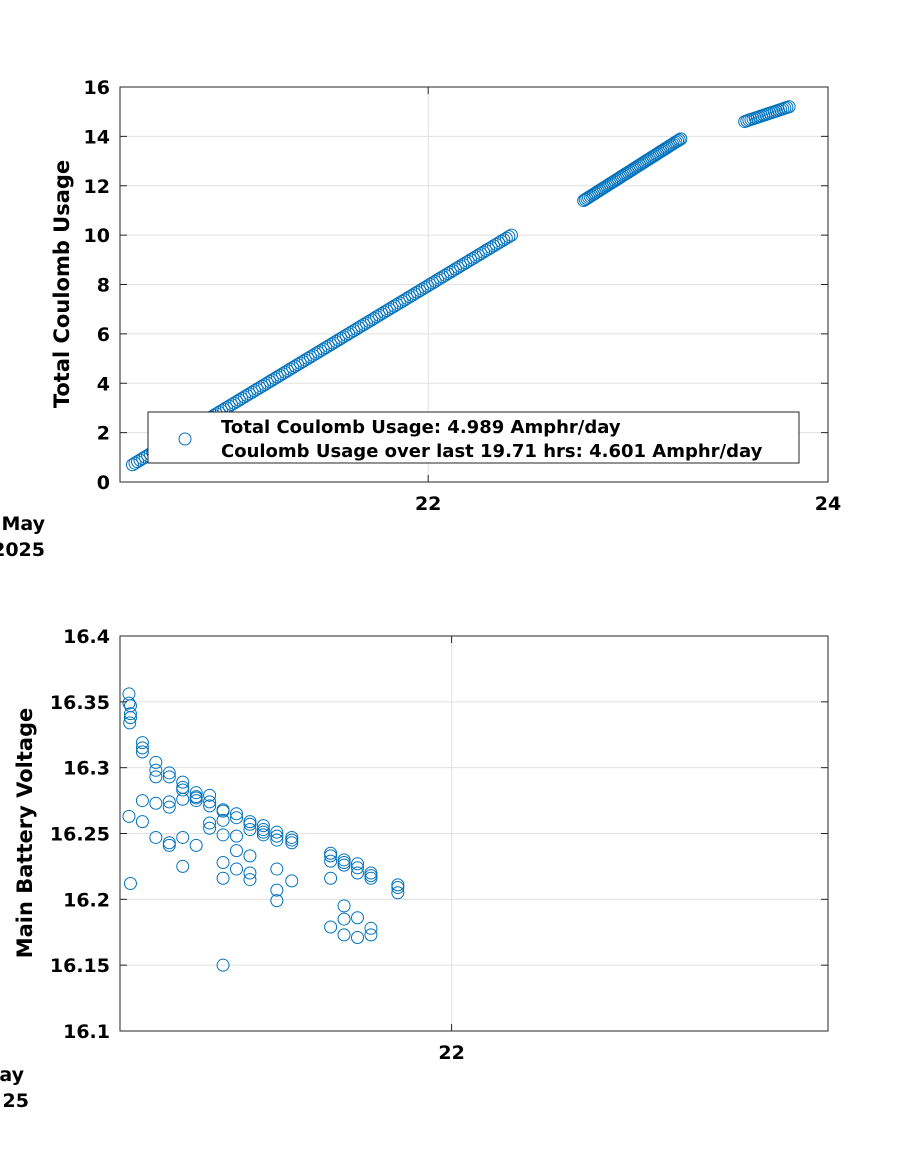 This screenshot has height=1159, width=916. Describe the element at coordinates (16, 1101) in the screenshot. I see `voltage-date-label-year: 25` at that location.